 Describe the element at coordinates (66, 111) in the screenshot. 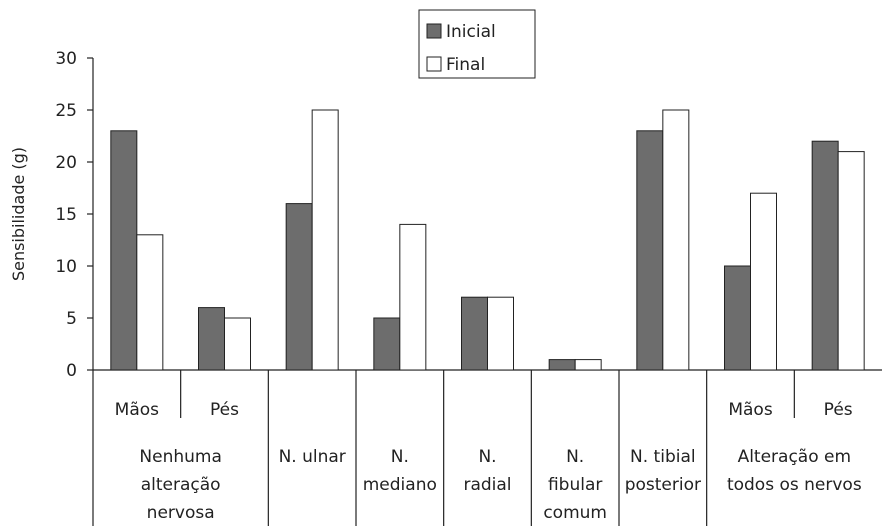

I see `y-tick-label: 25` at that location.